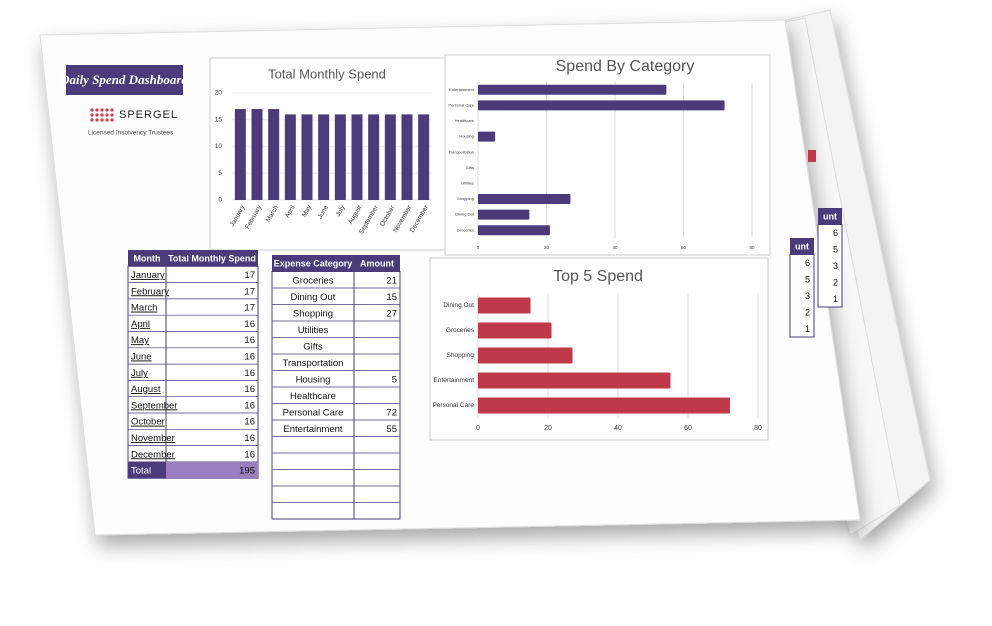  I want to click on y-tick-label: Healthcare, so click(465, 120).